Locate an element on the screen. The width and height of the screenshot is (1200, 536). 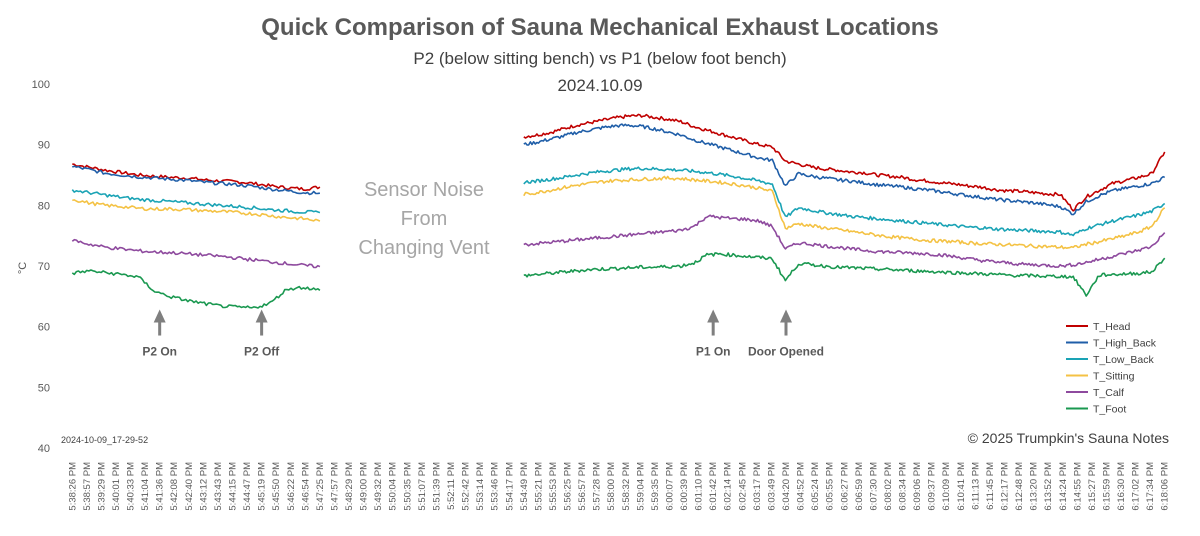
legend-label: T_High_Back is located at coordinates (1125, 344).